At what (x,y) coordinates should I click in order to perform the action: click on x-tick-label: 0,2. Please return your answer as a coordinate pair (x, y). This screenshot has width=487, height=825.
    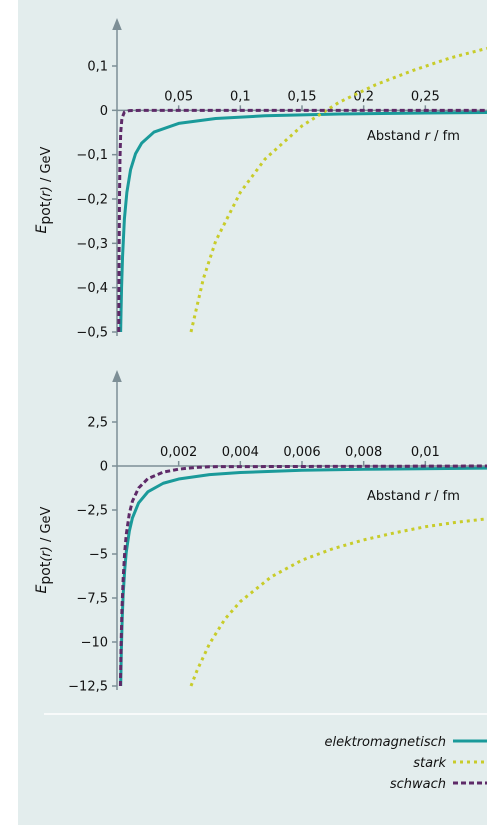
    Looking at the image, I should click on (363, 96).